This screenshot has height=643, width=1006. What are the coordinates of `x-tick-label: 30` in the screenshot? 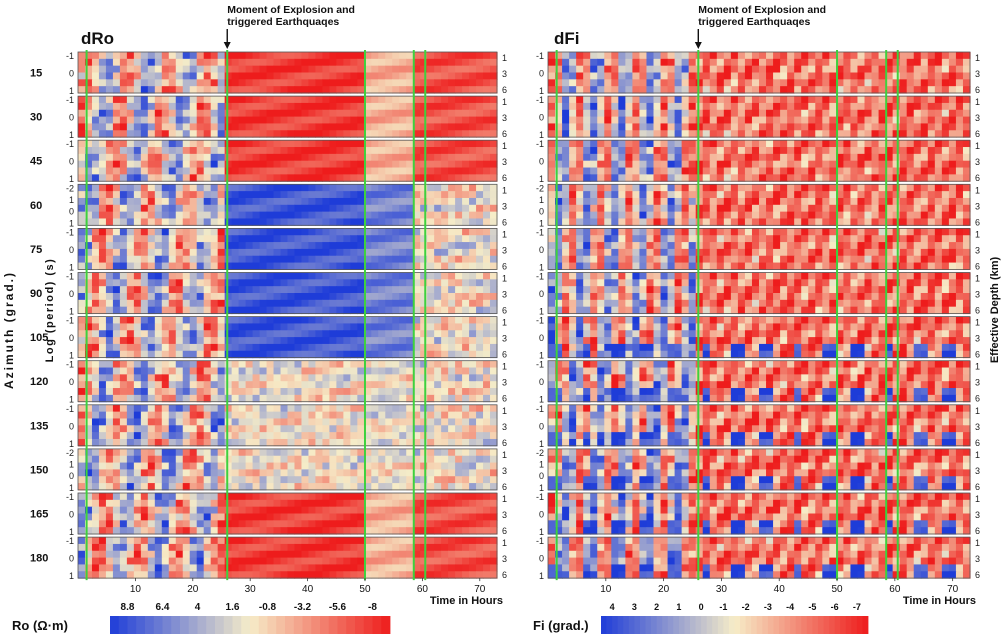 It's located at (251, 589).